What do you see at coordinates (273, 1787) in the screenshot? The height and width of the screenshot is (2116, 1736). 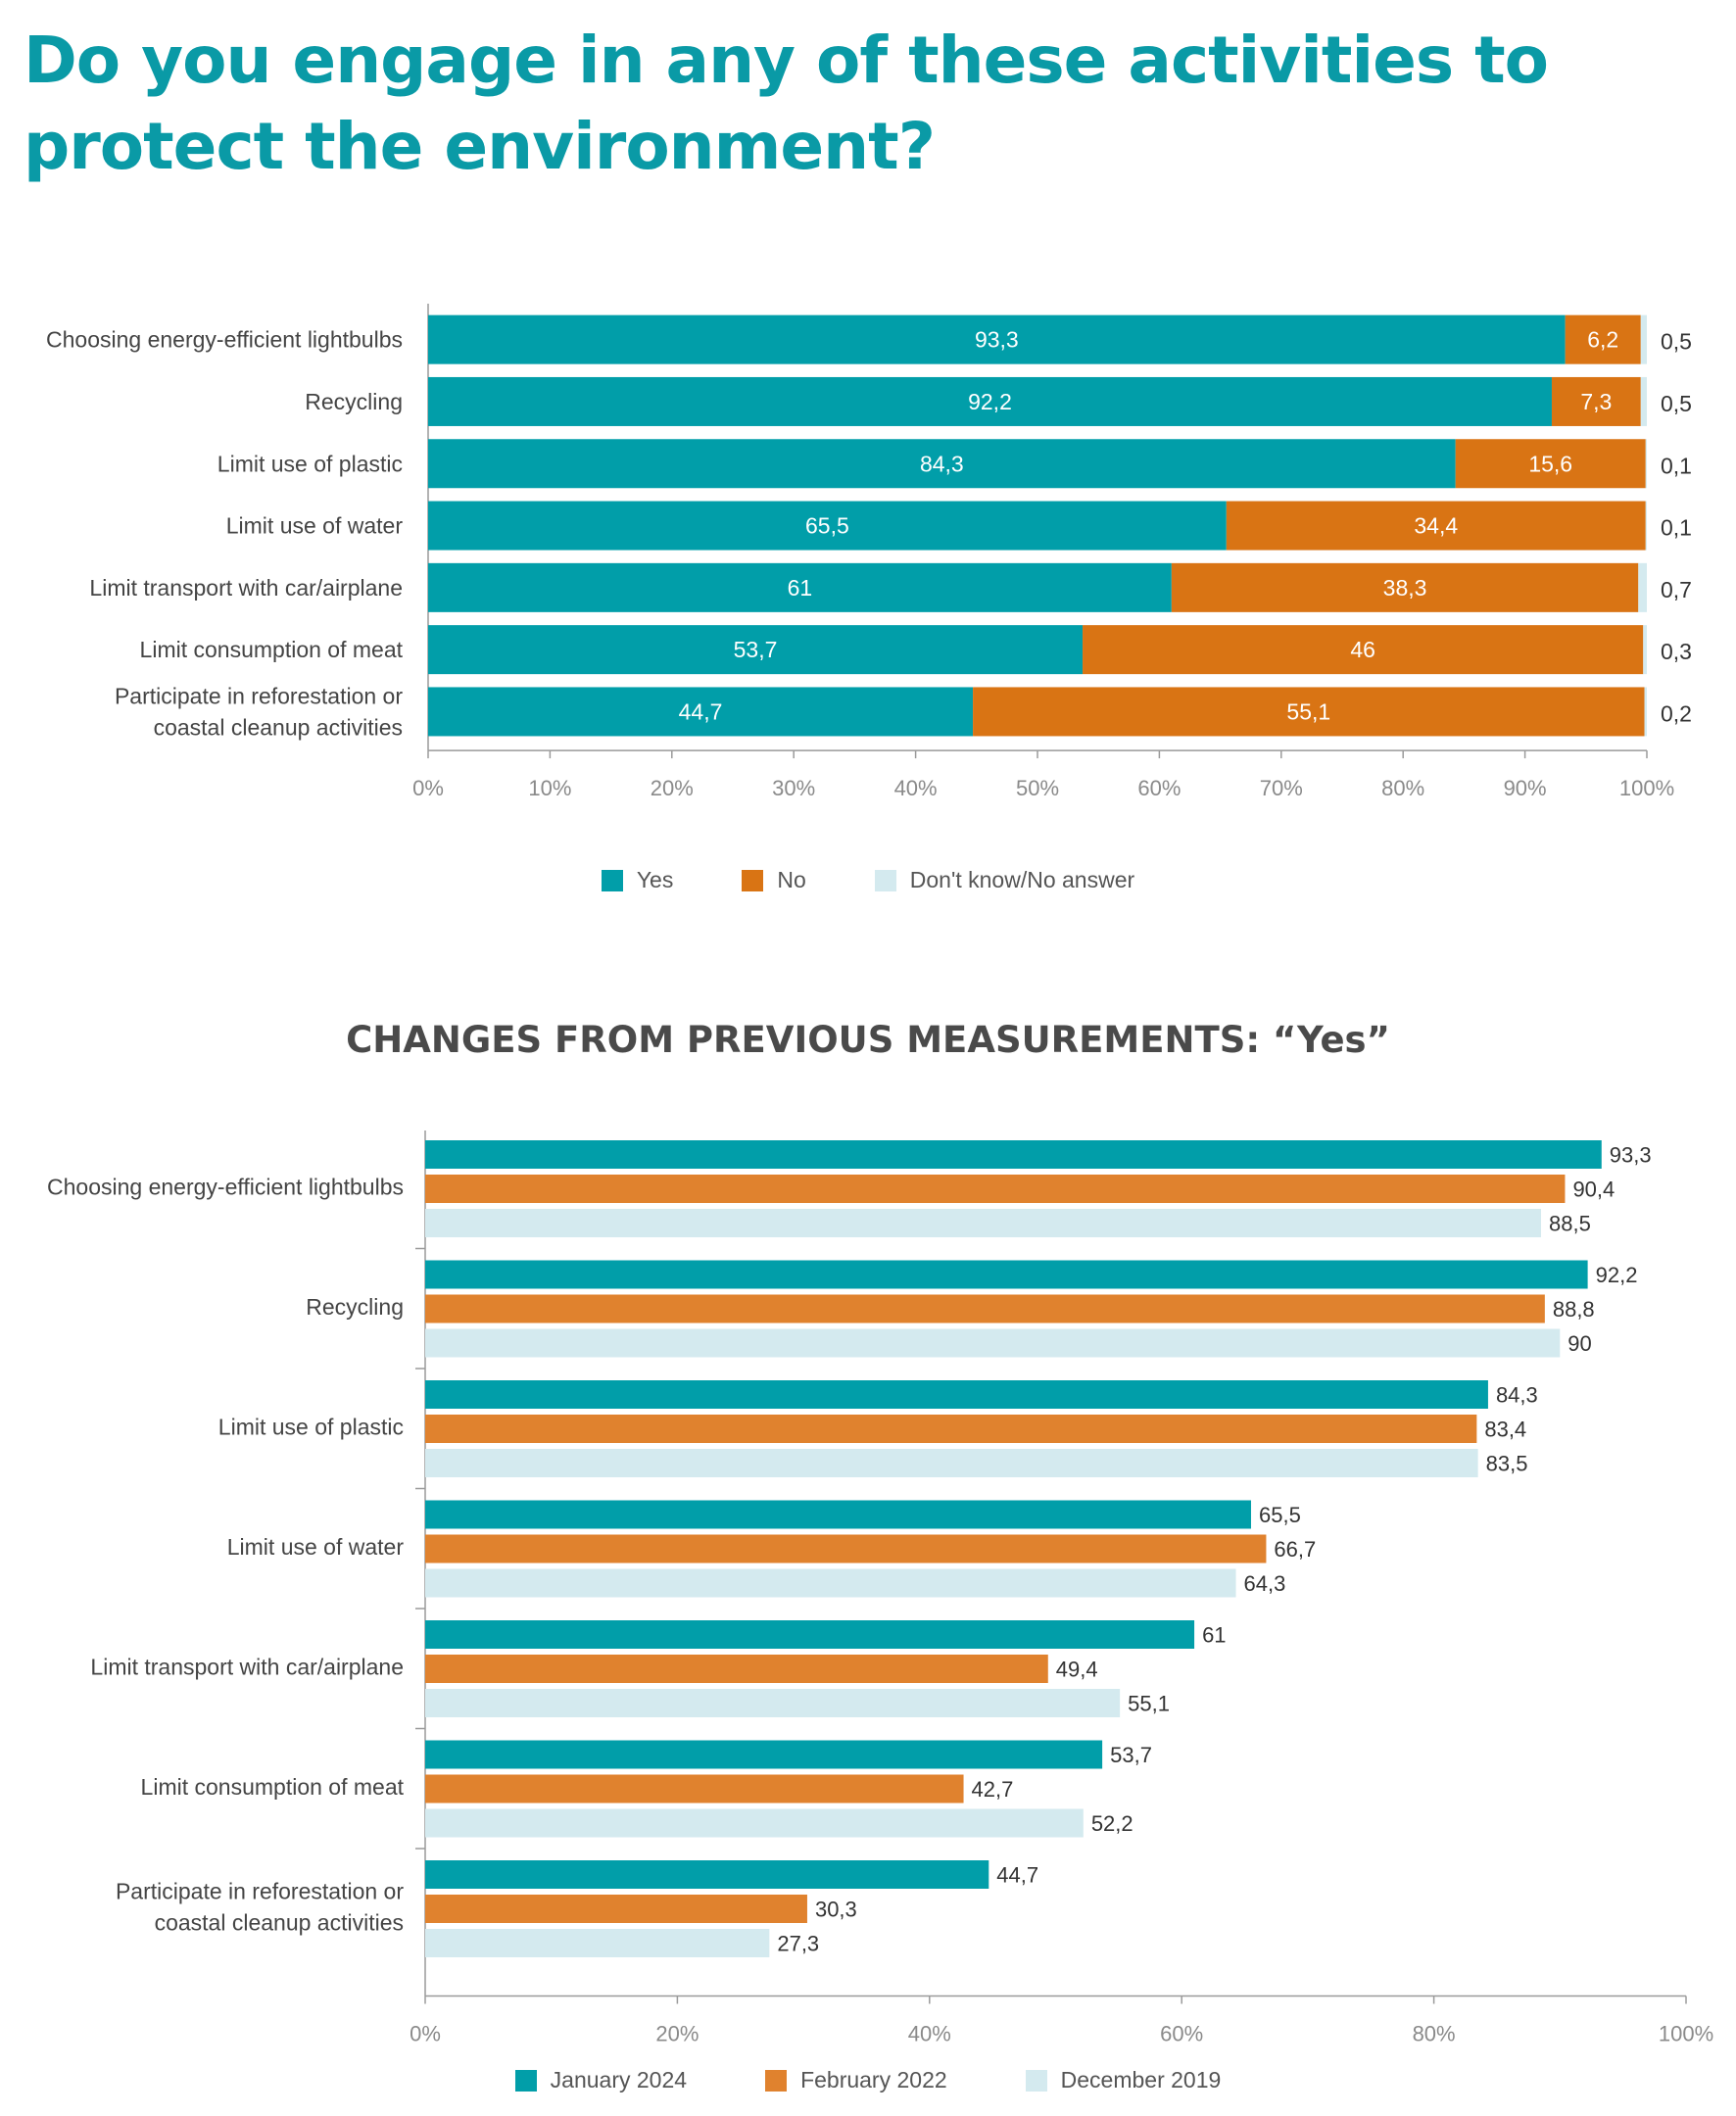 I see `category-label: Limit consumption of meat` at bounding box center [273, 1787].